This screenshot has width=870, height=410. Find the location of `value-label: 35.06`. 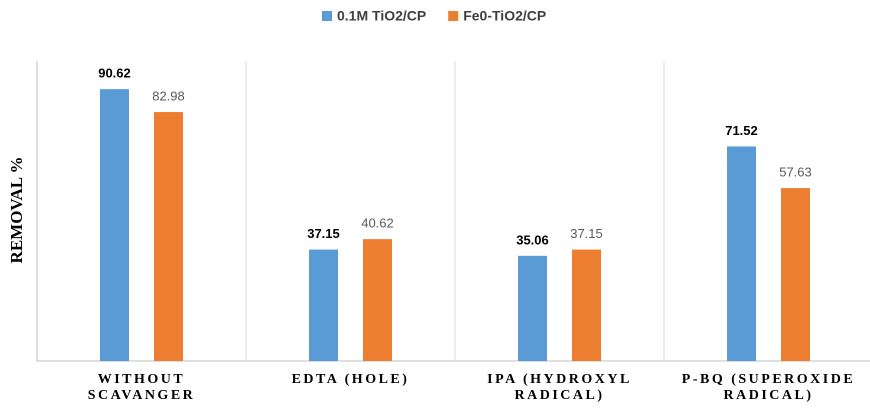

value-label: 35.06 is located at coordinates (532, 239).